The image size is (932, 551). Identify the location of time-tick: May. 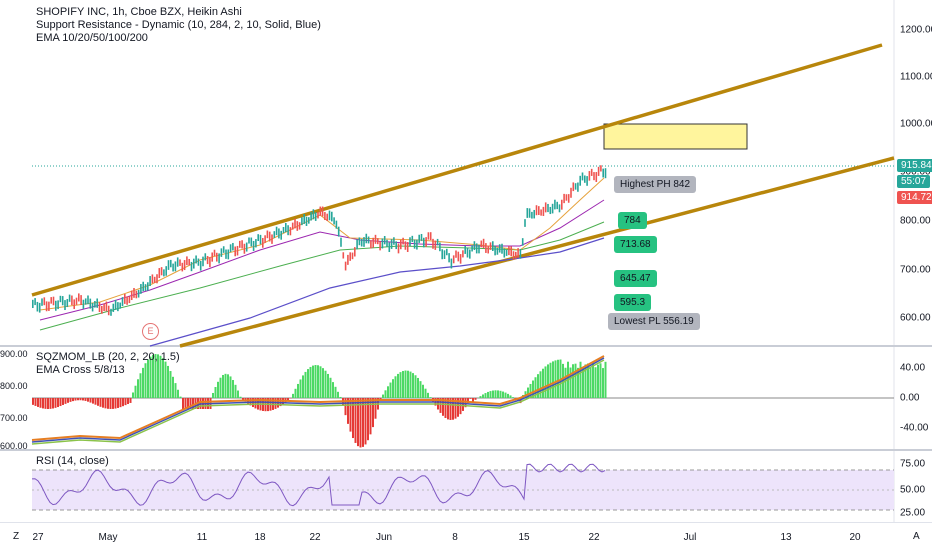
(108, 537).